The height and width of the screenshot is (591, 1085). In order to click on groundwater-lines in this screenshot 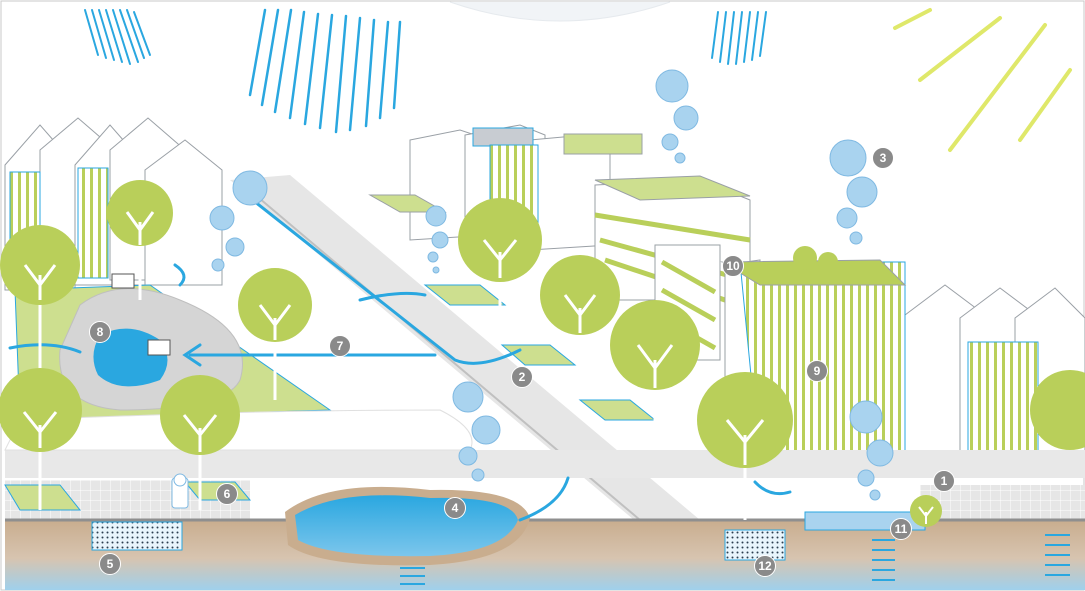, I will do `click(735, 559)`.